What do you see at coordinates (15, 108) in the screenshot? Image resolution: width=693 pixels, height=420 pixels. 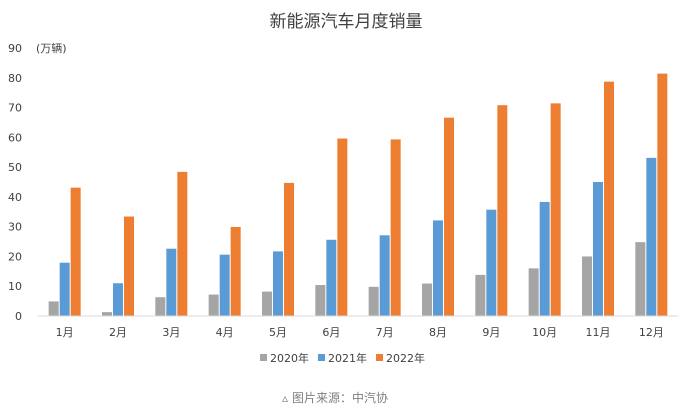 I see `y-tick-label: 70` at bounding box center [15, 108].